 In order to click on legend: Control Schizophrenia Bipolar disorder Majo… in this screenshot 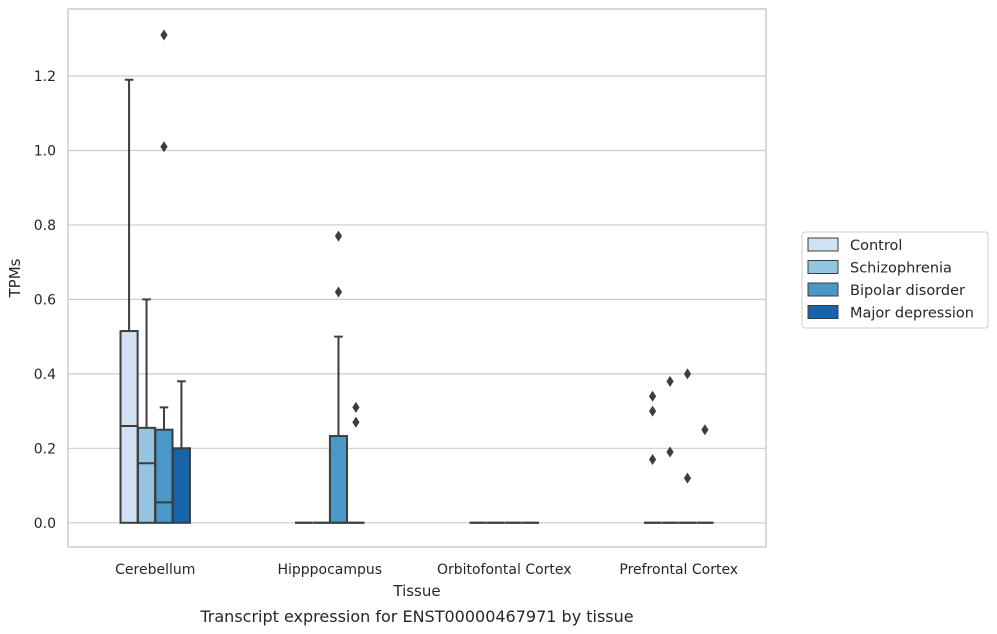, I will do `click(895, 280)`.